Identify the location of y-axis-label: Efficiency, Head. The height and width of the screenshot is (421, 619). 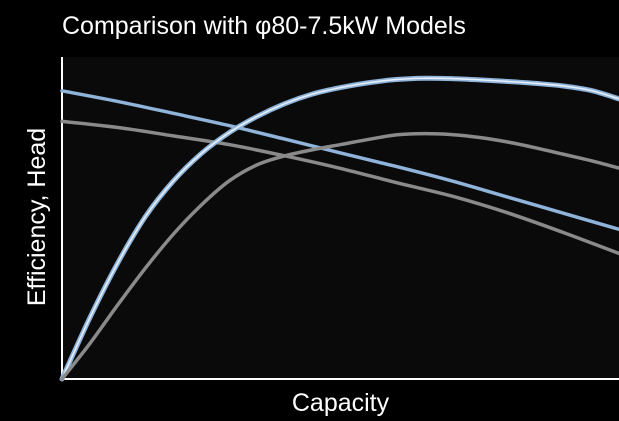
(37, 217).